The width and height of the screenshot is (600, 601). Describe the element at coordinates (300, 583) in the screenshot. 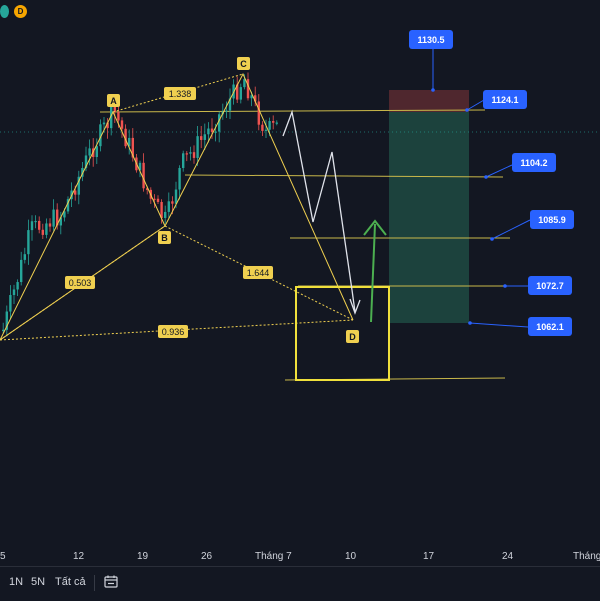

I see `bottom-toolbar: 1N 5N Tất cả` at that location.